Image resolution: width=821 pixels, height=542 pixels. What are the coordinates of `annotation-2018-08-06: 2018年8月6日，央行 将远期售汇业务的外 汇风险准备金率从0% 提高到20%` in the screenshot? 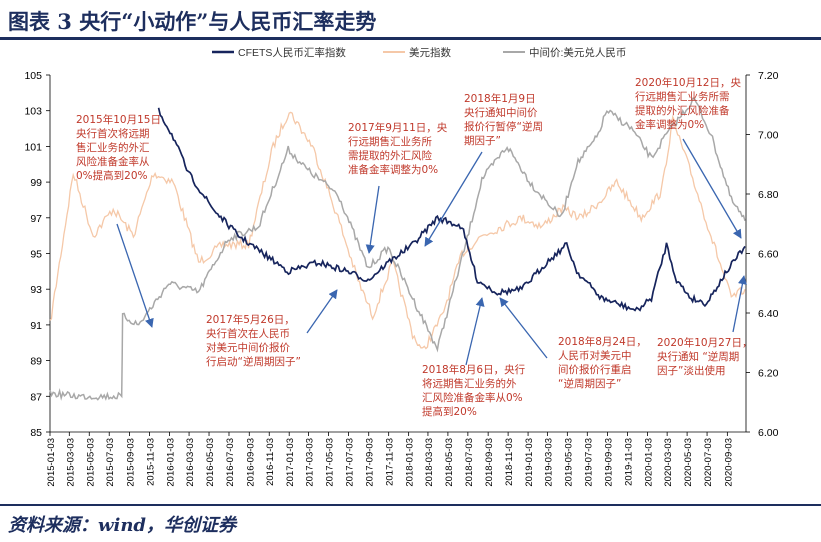 It's located at (474, 391).